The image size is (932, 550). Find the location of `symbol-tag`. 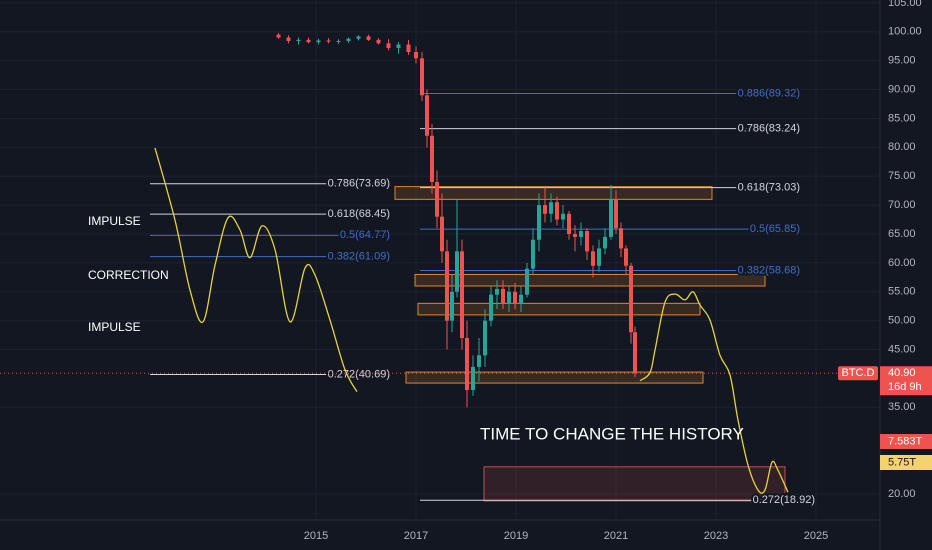

symbol-tag is located at coordinates (858, 373).